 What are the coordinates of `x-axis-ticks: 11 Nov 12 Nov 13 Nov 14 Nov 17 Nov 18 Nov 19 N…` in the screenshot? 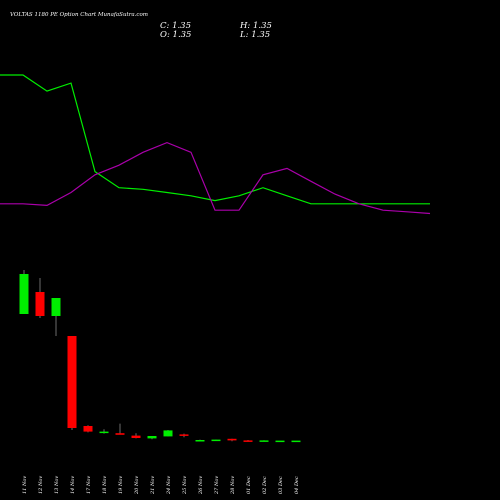 It's located at (161, 485).